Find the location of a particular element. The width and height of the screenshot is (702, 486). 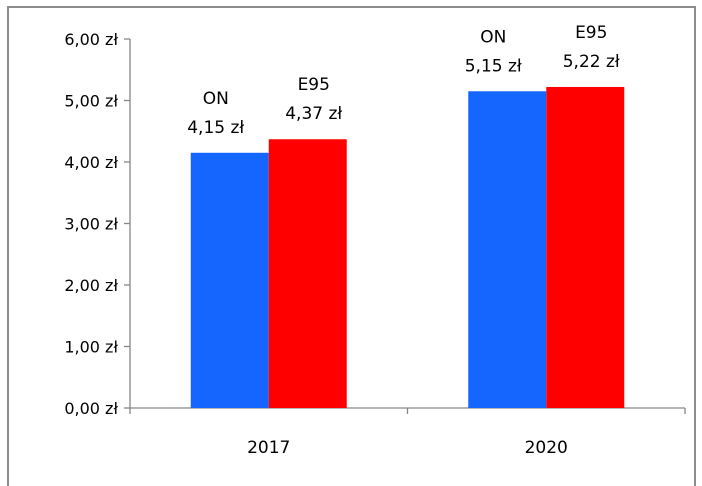

x-category-label: 2020 is located at coordinates (546, 448).